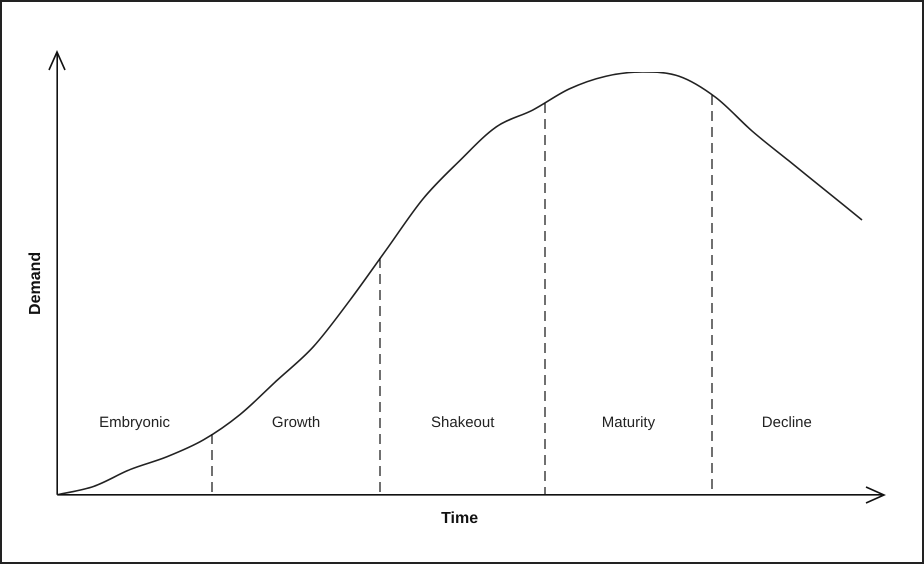 Image resolution: width=924 pixels, height=564 pixels. I want to click on annotation: Embryonic, so click(134, 423).